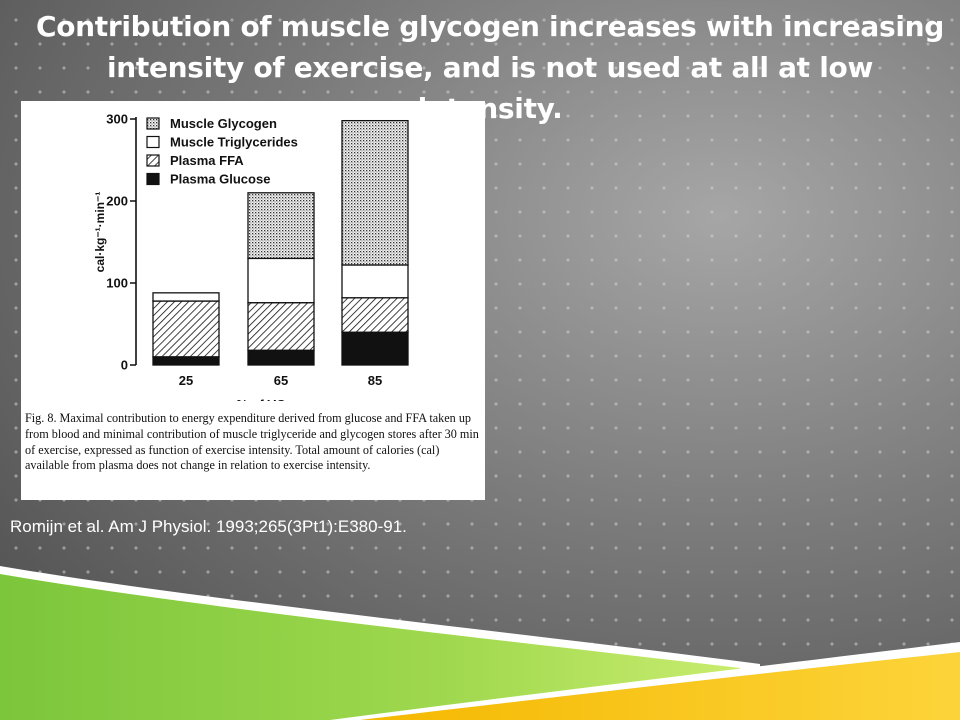 Image resolution: width=960 pixels, height=720 pixels. What do you see at coordinates (207, 160) in the screenshot?
I see `legend-label: Plasma FFA` at bounding box center [207, 160].